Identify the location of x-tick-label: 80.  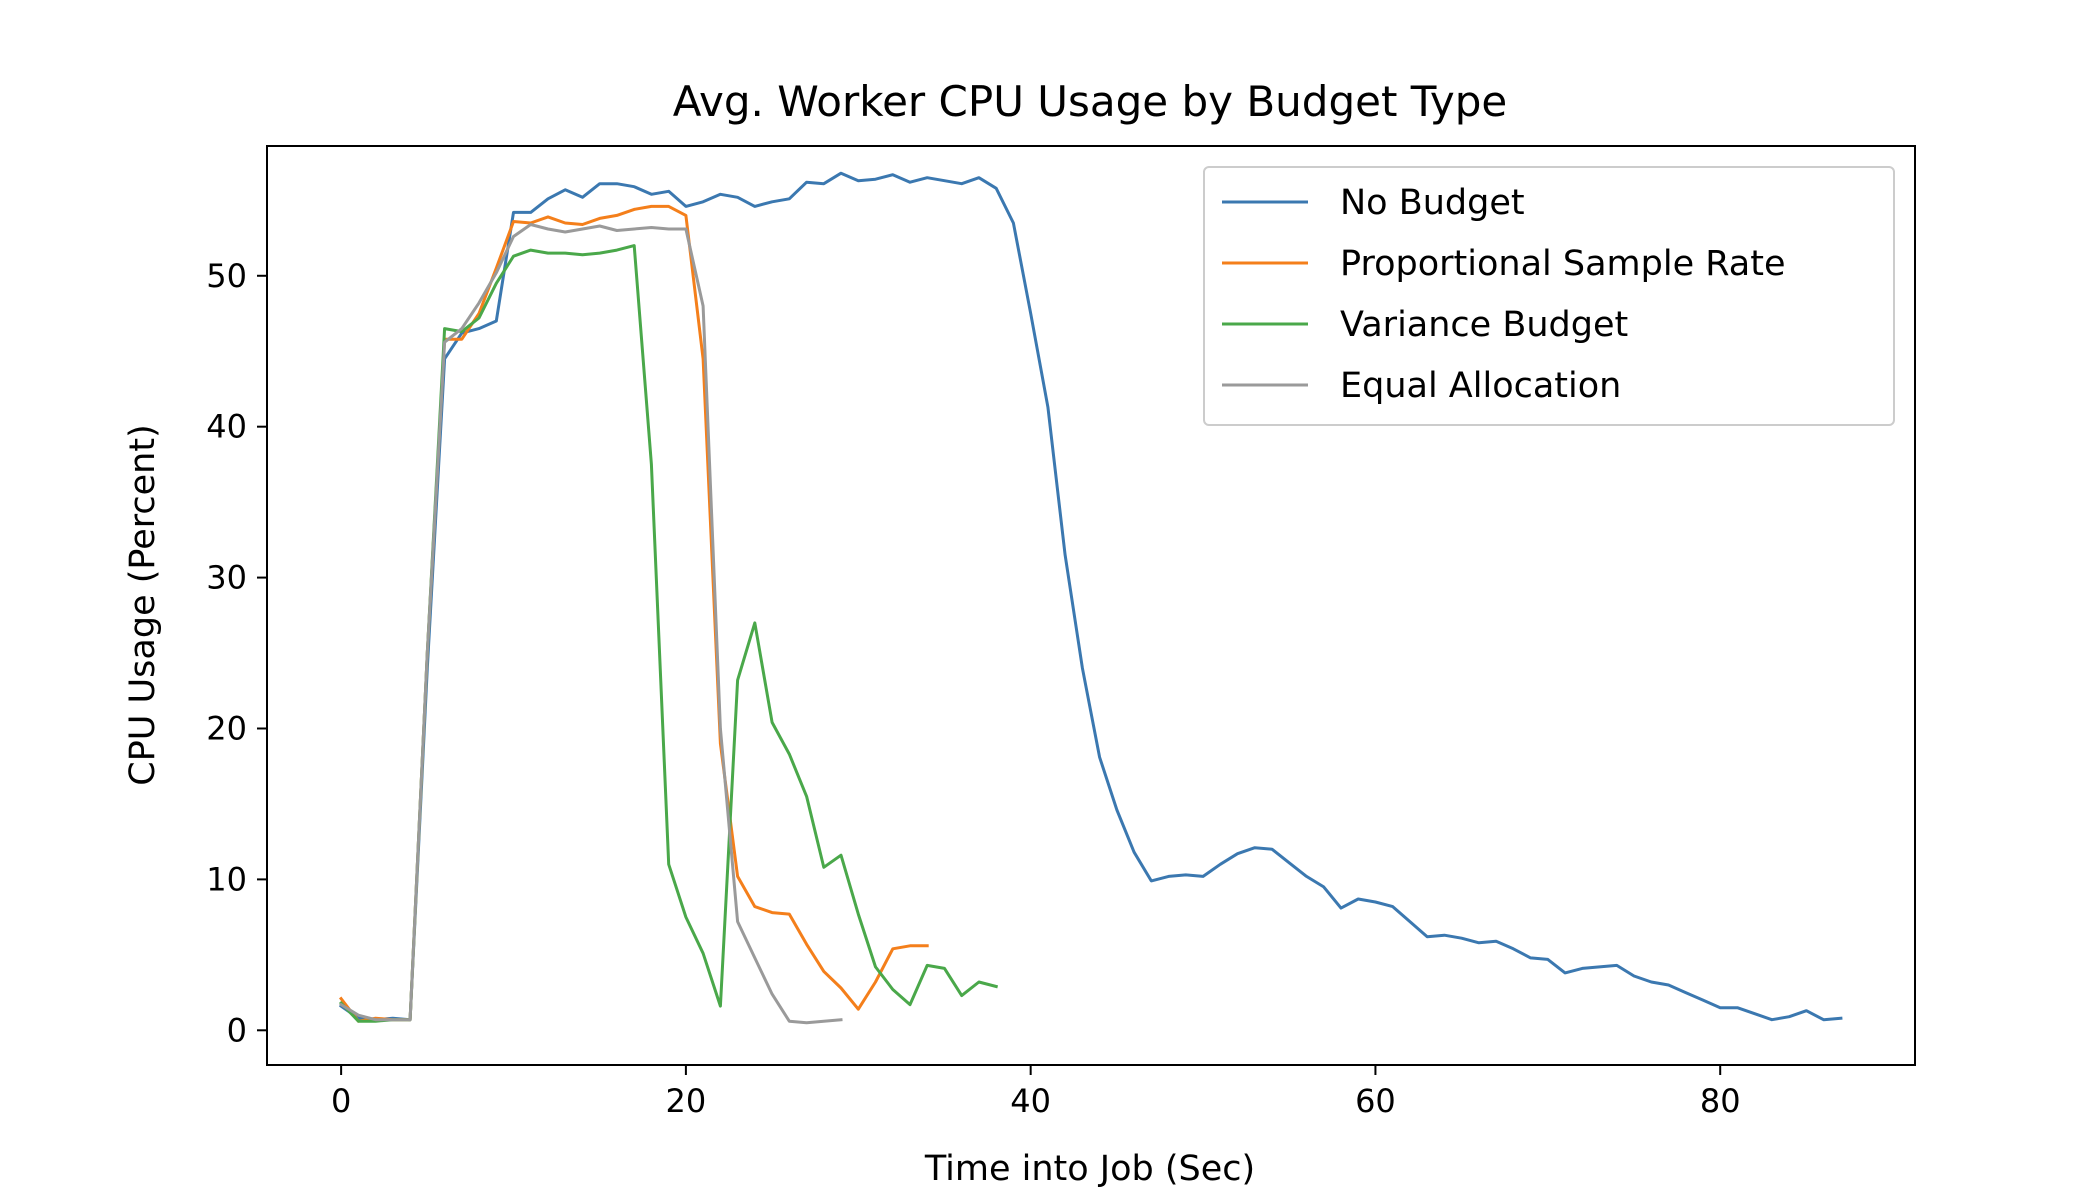
(1720, 1101).